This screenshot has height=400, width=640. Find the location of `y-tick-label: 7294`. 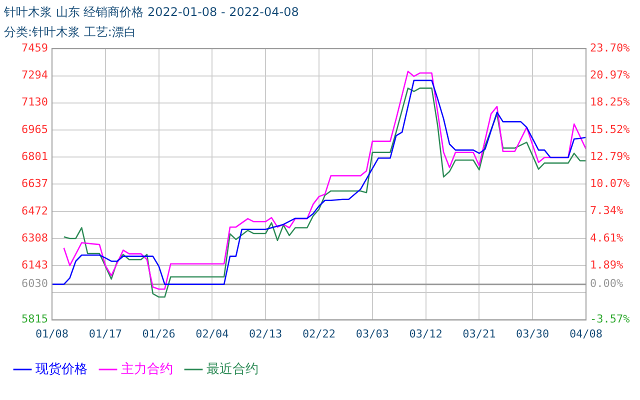

y-tick-label: 7294 is located at coordinates (35, 75).